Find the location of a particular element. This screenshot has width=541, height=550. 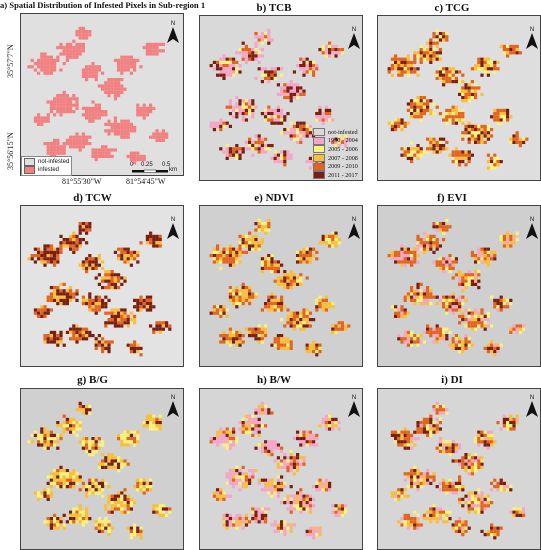

scale-tick: 0 is located at coordinates (132, 165).